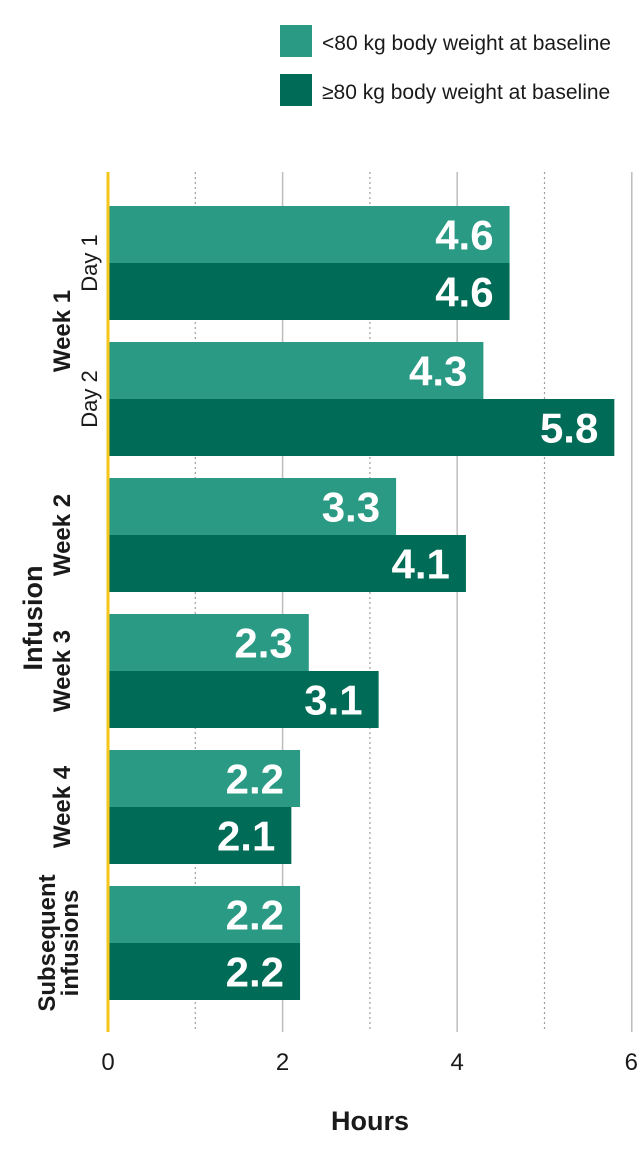 The image size is (641, 1150). What do you see at coordinates (62, 535) in the screenshot?
I see `group-label-week-2: Week 2` at bounding box center [62, 535].